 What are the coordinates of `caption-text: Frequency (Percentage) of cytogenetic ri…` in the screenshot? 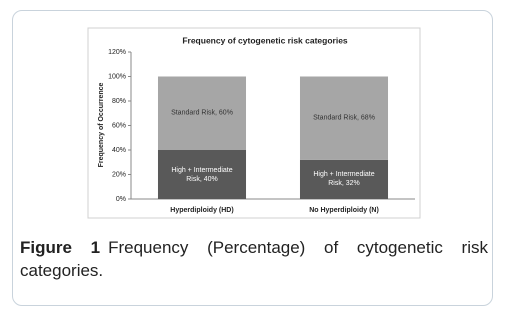 It's located at (254, 259).